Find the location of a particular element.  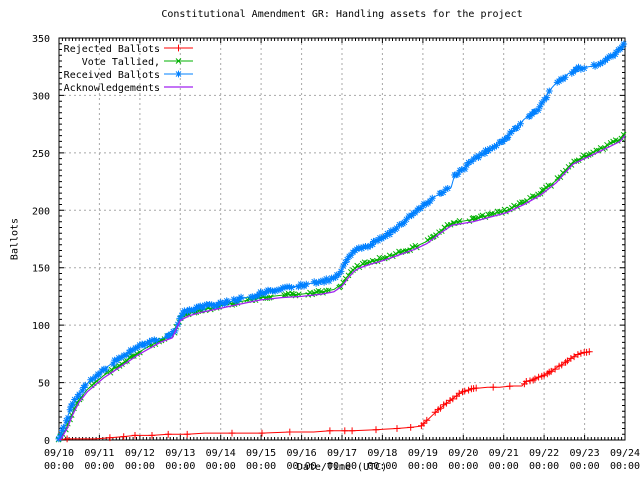

x-tick-date: 09/21 is located at coordinates (504, 453).